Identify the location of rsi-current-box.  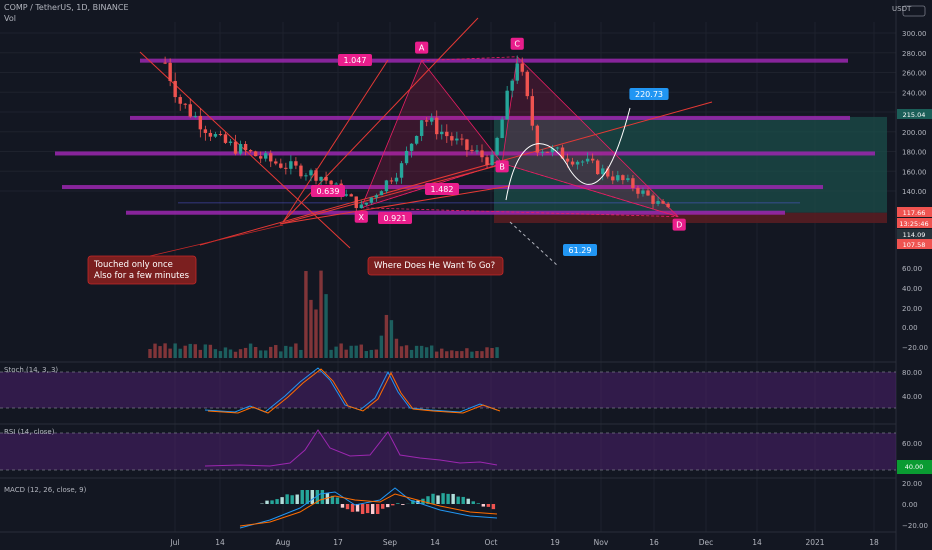
(914, 467).